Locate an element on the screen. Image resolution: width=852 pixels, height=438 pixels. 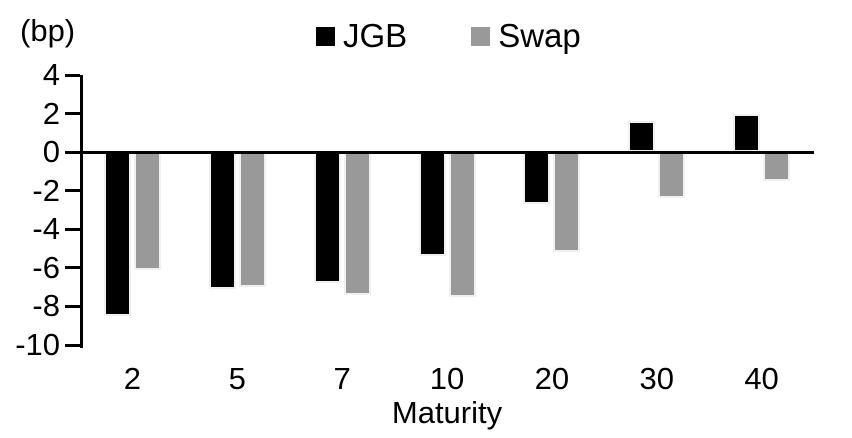
y-tick-label: 0 is located at coordinates (51, 152).